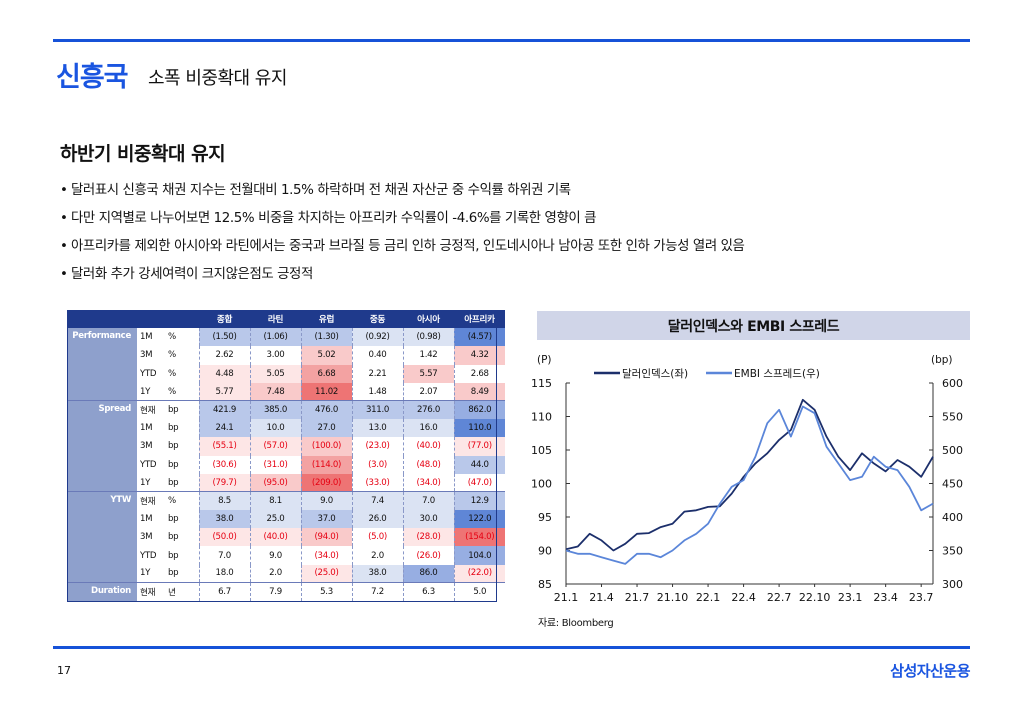 Image resolution: width=1024 pixels, height=709 pixels. I want to click on table-cell: (30.6), so click(224, 464).